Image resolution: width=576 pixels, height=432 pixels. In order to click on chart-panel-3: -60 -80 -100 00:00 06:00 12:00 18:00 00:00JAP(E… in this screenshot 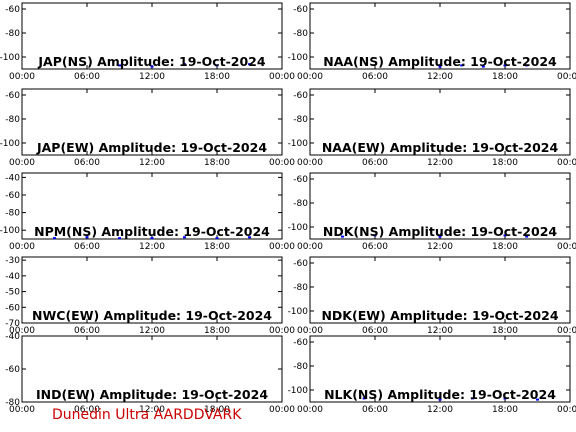, I will do `click(147, 128)`.